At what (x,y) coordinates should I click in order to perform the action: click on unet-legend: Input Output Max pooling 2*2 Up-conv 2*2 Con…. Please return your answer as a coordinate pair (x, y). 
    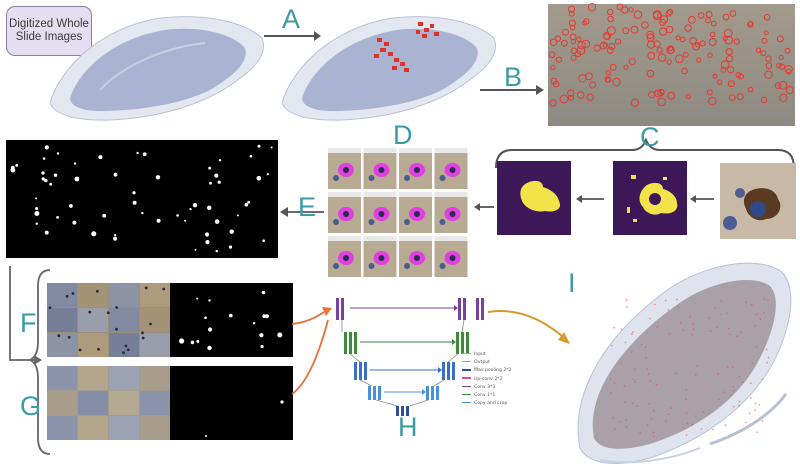
    Looking at the image, I should click on (497, 387).